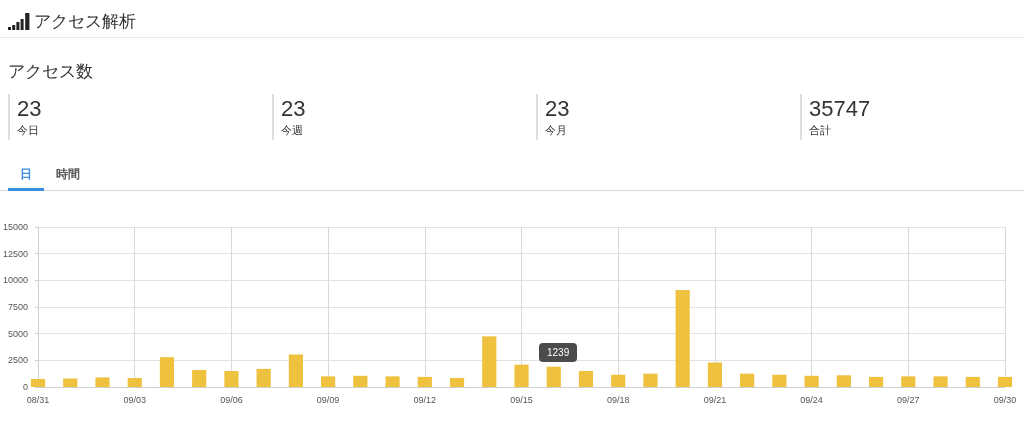 The image size is (1024, 422). I want to click on y-tick-label: 12500, so click(16, 253).